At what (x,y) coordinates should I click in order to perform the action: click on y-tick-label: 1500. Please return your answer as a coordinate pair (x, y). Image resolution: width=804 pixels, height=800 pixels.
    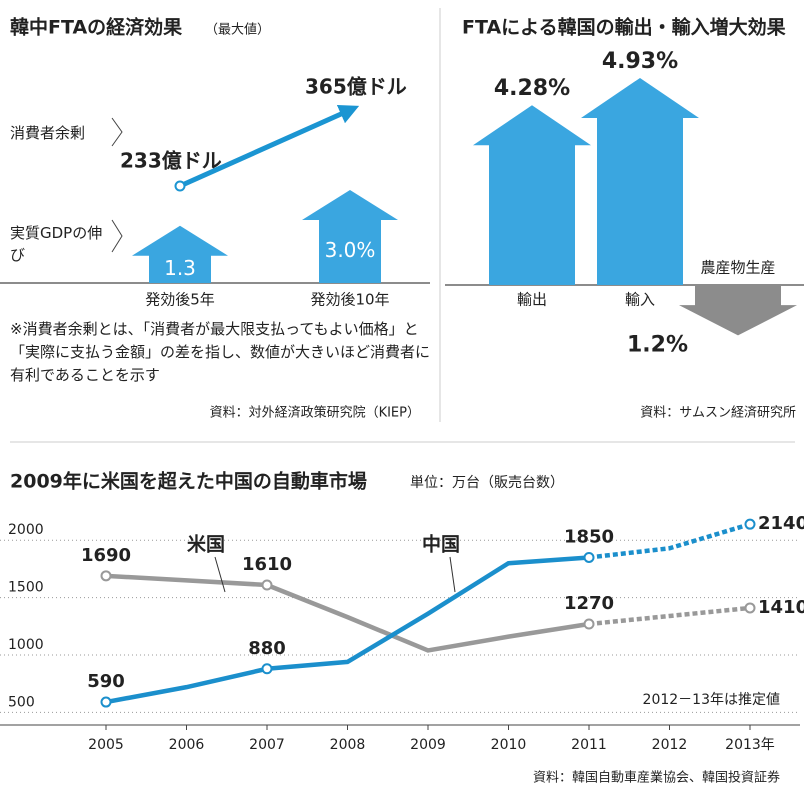
    Looking at the image, I should click on (26, 588).